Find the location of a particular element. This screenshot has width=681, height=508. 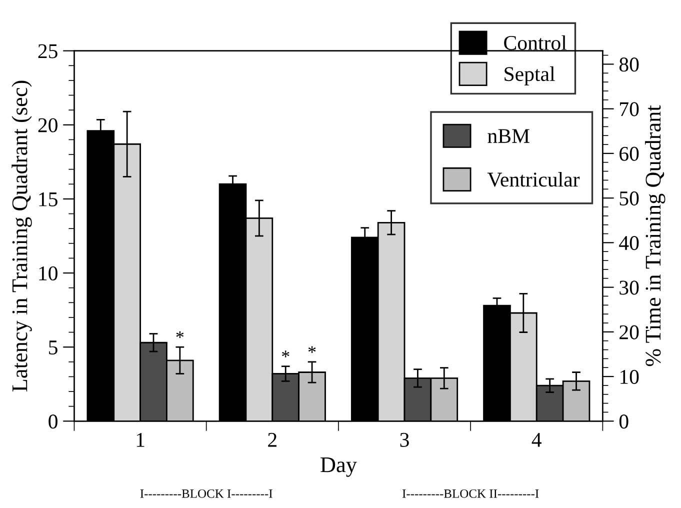

y2-tick-label: 50 is located at coordinates (629, 198).